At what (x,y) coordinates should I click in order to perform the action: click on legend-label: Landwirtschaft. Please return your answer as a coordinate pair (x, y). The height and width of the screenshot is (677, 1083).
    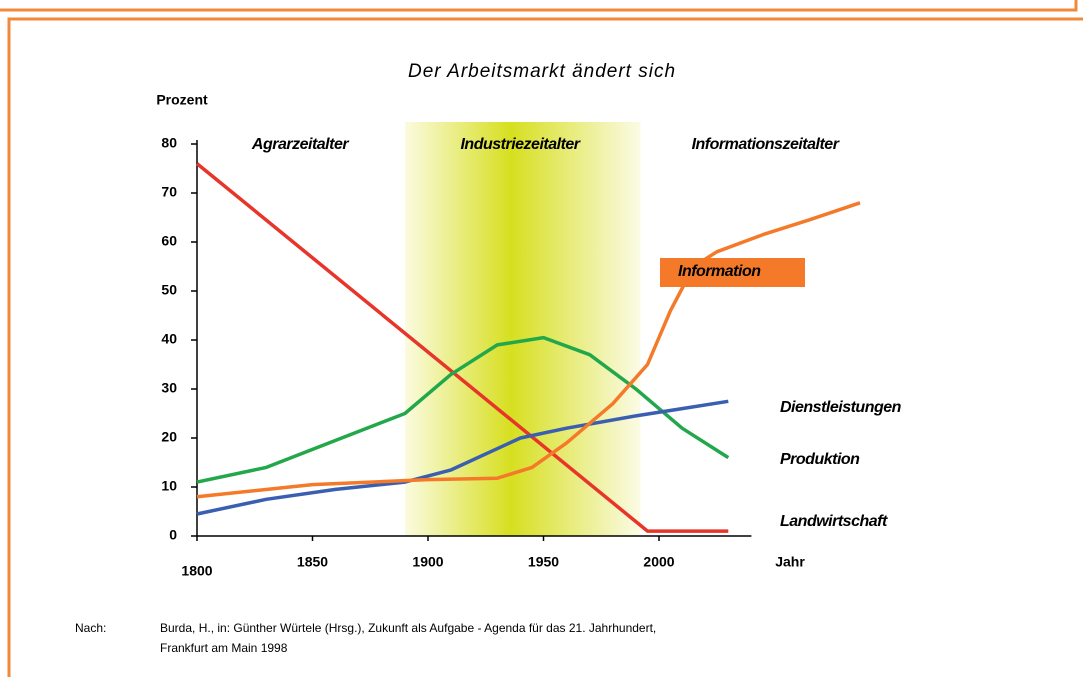
    Looking at the image, I should click on (834, 521).